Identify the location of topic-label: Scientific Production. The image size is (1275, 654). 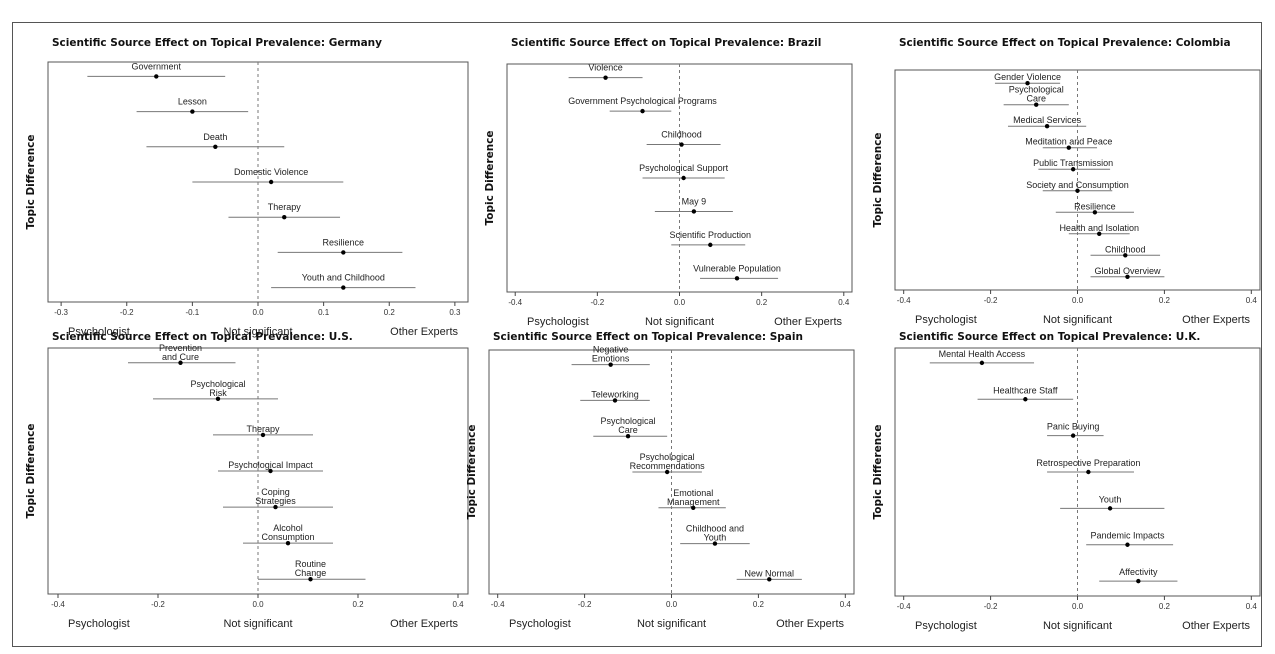
(711, 235).